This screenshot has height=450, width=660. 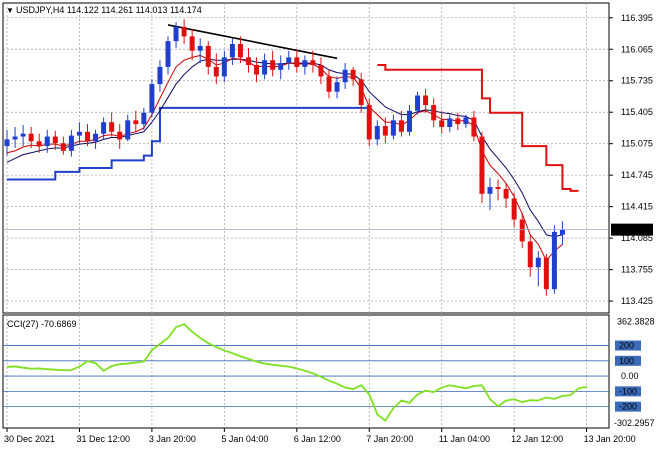 I want to click on symbol-arrow-icon: ▼, so click(x=10, y=10).